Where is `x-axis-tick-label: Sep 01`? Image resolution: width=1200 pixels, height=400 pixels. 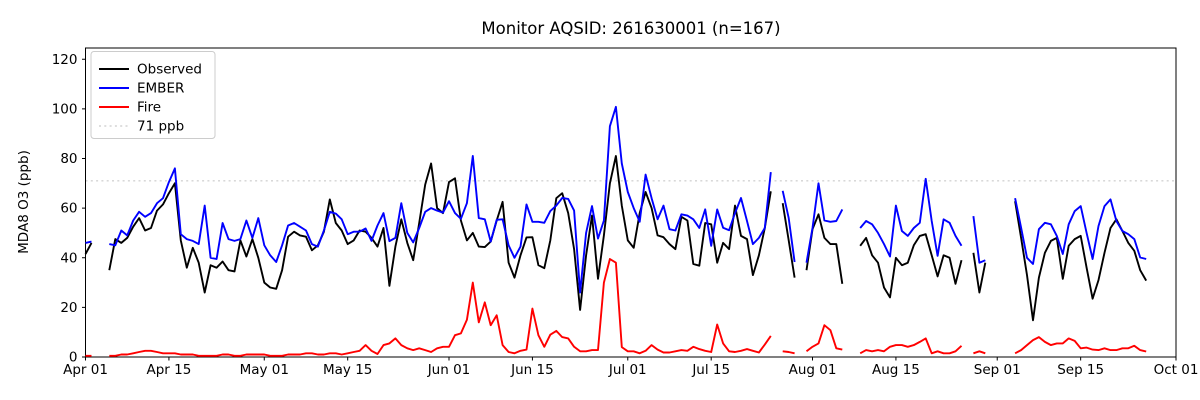 x-axis-tick-label: Sep 01 is located at coordinates (997, 370).